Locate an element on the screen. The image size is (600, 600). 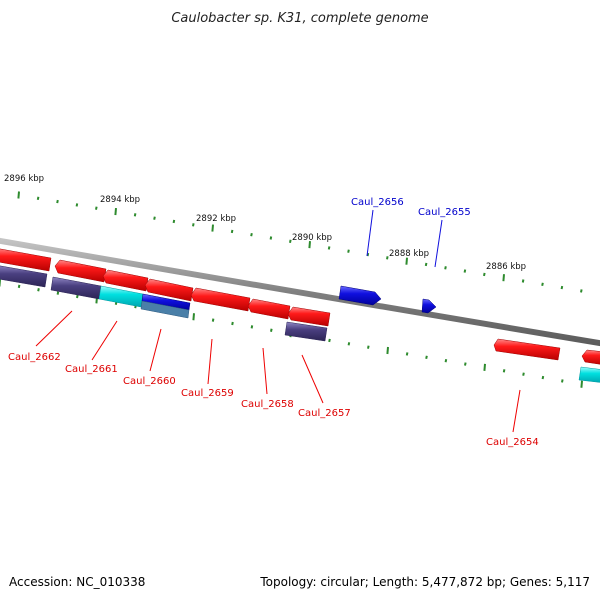
gene-arrow-caul-2657a is located at coordinates (269, 309).